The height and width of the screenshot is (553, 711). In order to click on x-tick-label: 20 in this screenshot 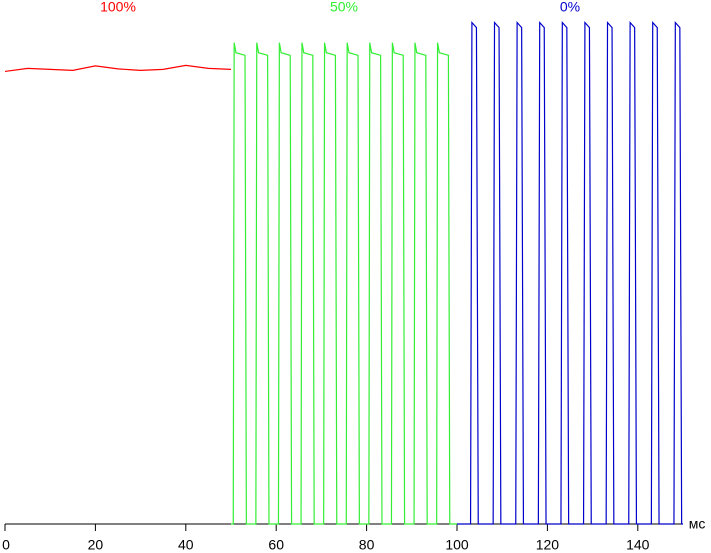, I will do `click(96, 545)`.